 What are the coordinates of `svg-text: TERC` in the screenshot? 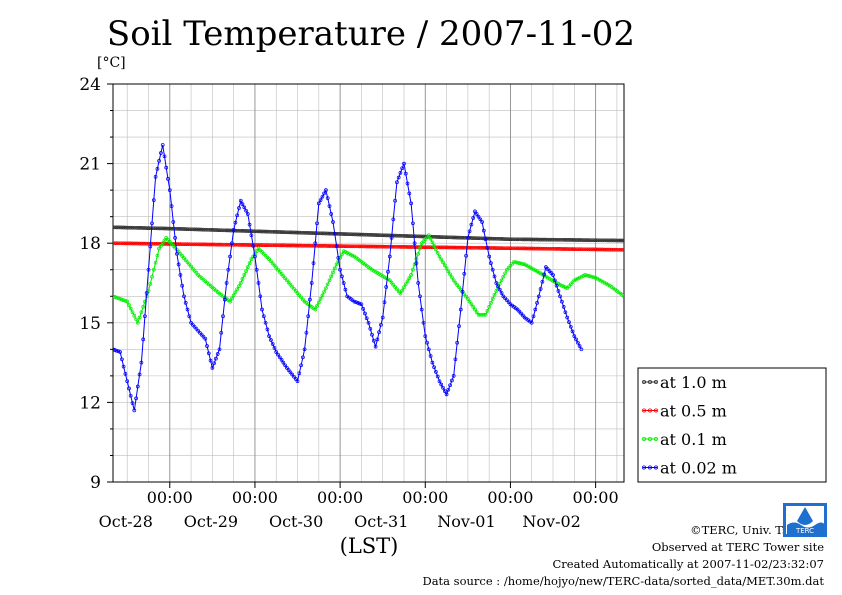 It's located at (804, 531).